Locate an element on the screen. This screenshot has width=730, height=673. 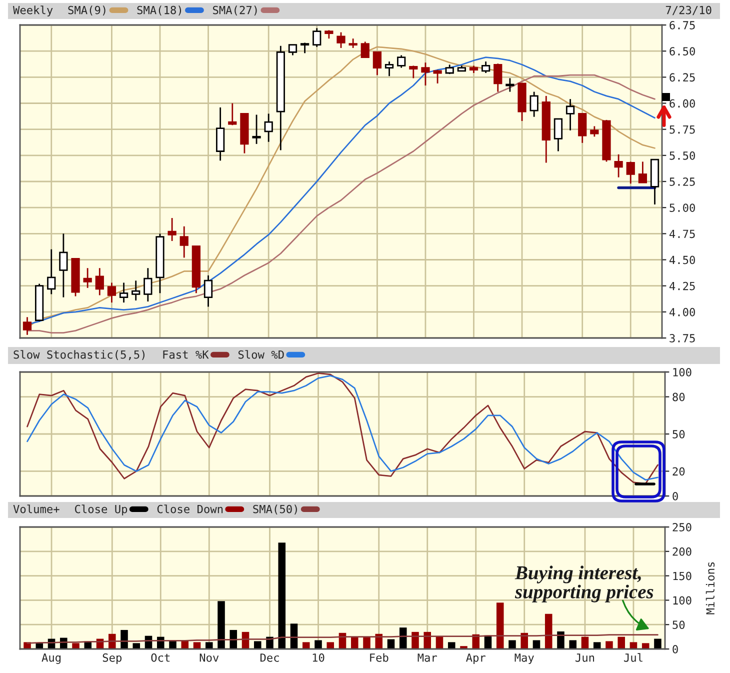
x-tick-label: Jul is located at coordinates (633, 657).